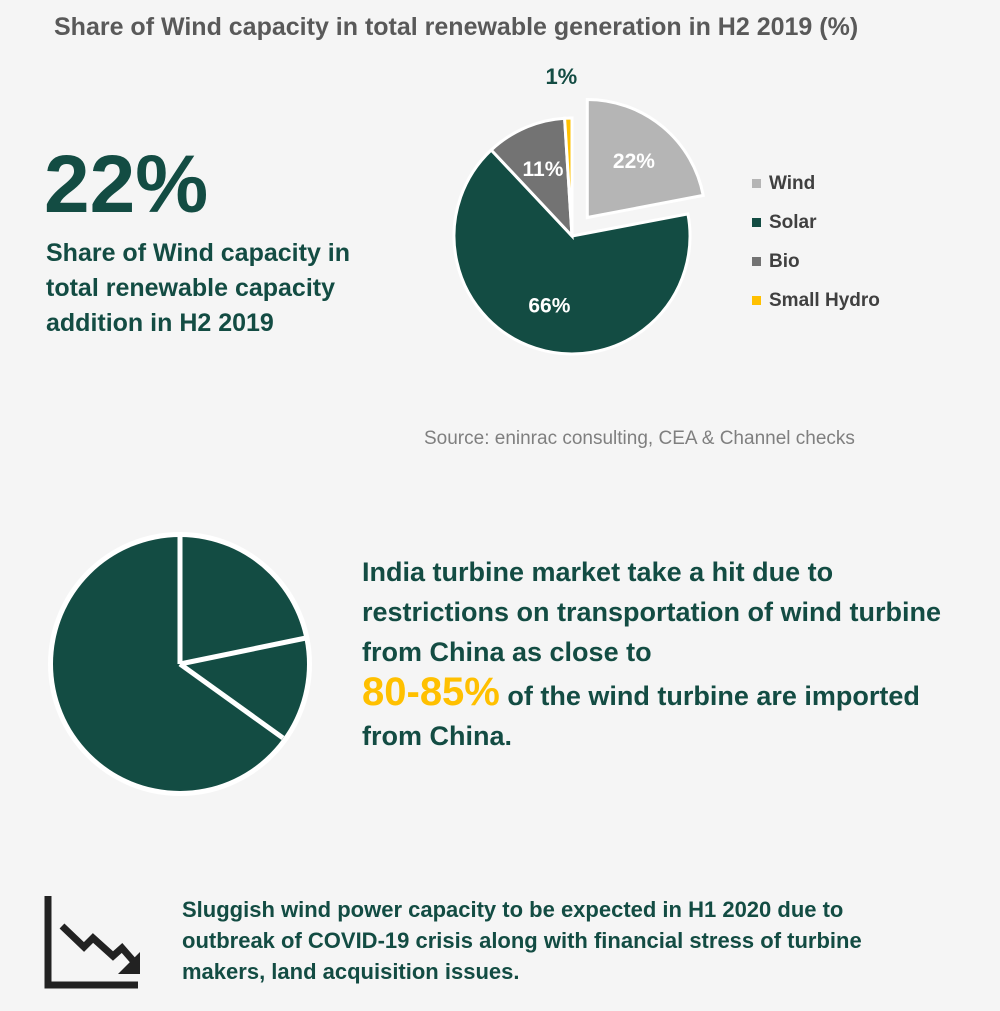 The height and width of the screenshot is (1011, 1000). Describe the element at coordinates (543, 169) in the screenshot. I see `data-label: 11%` at that location.